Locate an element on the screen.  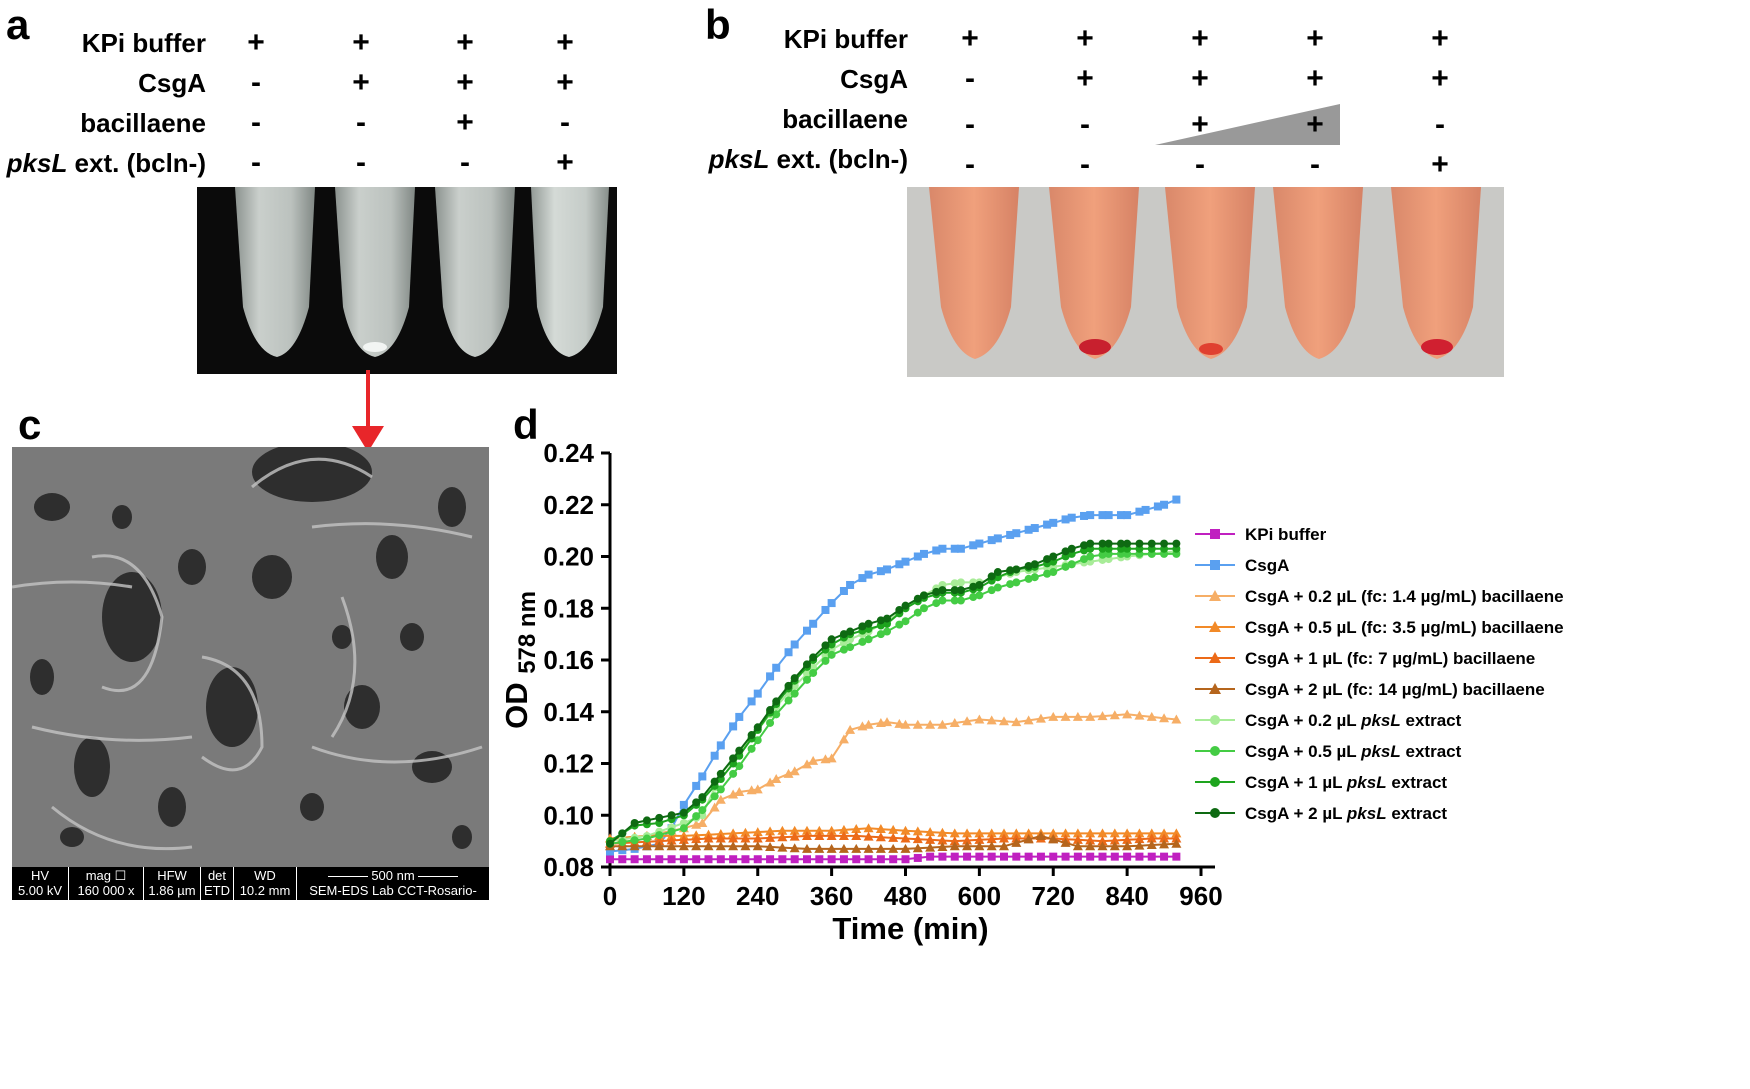
tube-a4 is located at coordinates (570, 272).